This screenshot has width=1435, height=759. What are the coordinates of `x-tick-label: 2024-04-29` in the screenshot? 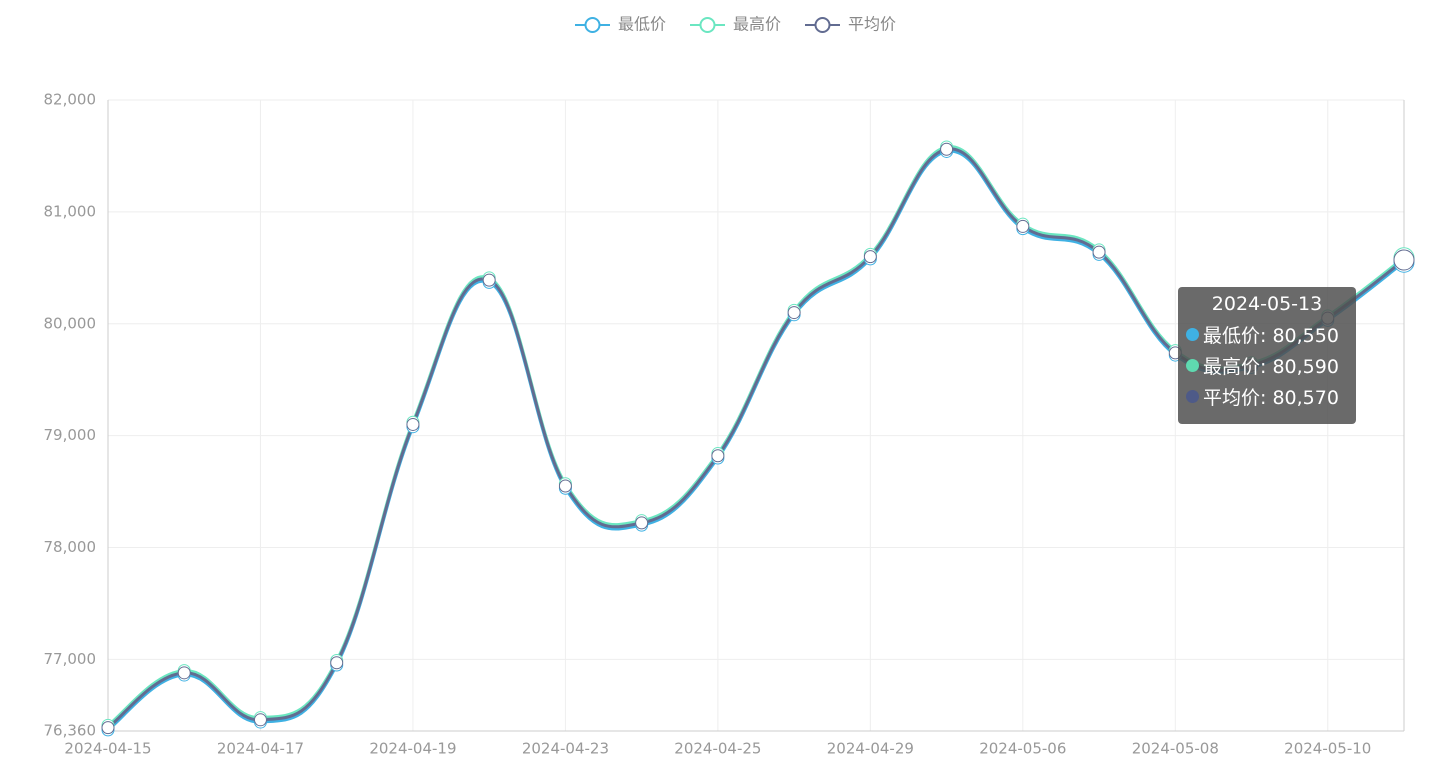 It's located at (870, 749).